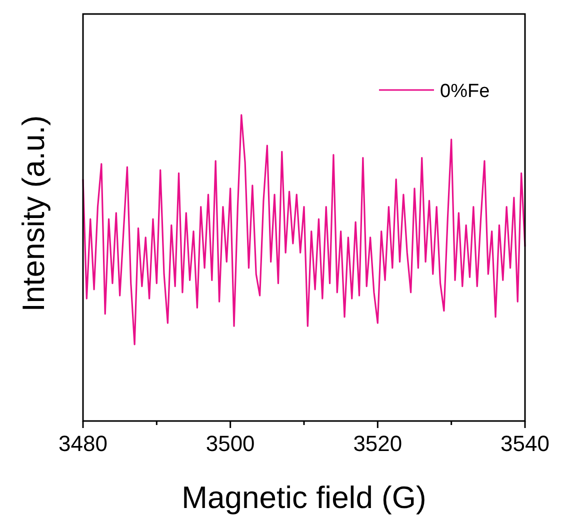 The width and height of the screenshot is (570, 519). What do you see at coordinates (525, 443) in the screenshot?
I see `x-tick-label: 3540` at bounding box center [525, 443].